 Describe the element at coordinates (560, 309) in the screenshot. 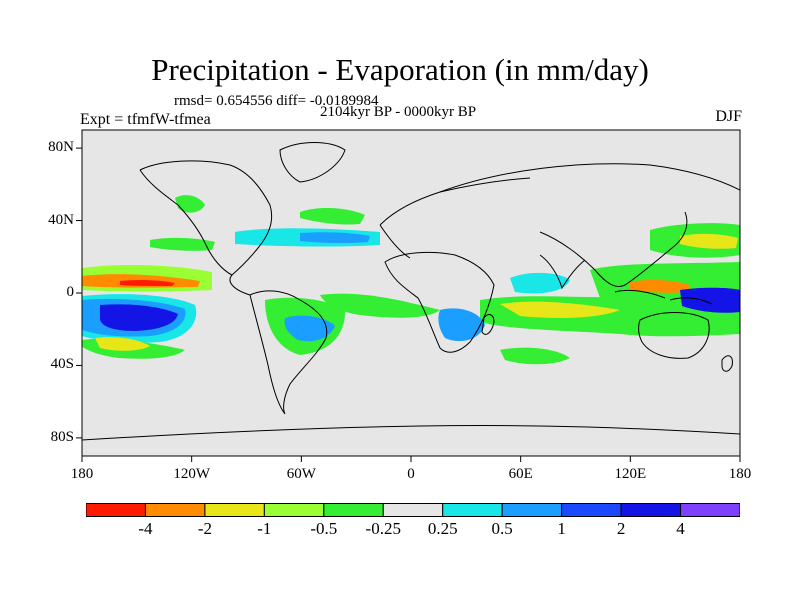

I see `band-indian-ocean-yellow` at that location.